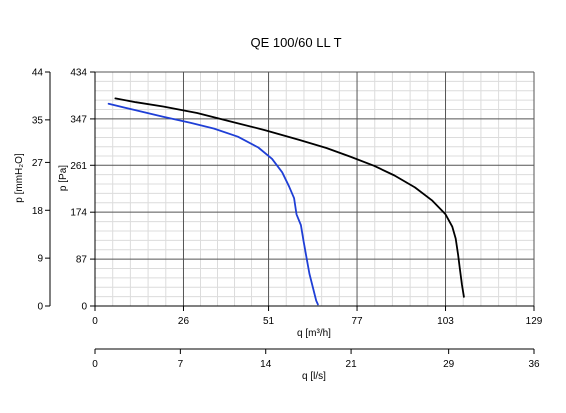 The width and height of the screenshot is (566, 413). Describe the element at coordinates (266, 364) in the screenshot. I see `x2-tick-label: 14` at that location.